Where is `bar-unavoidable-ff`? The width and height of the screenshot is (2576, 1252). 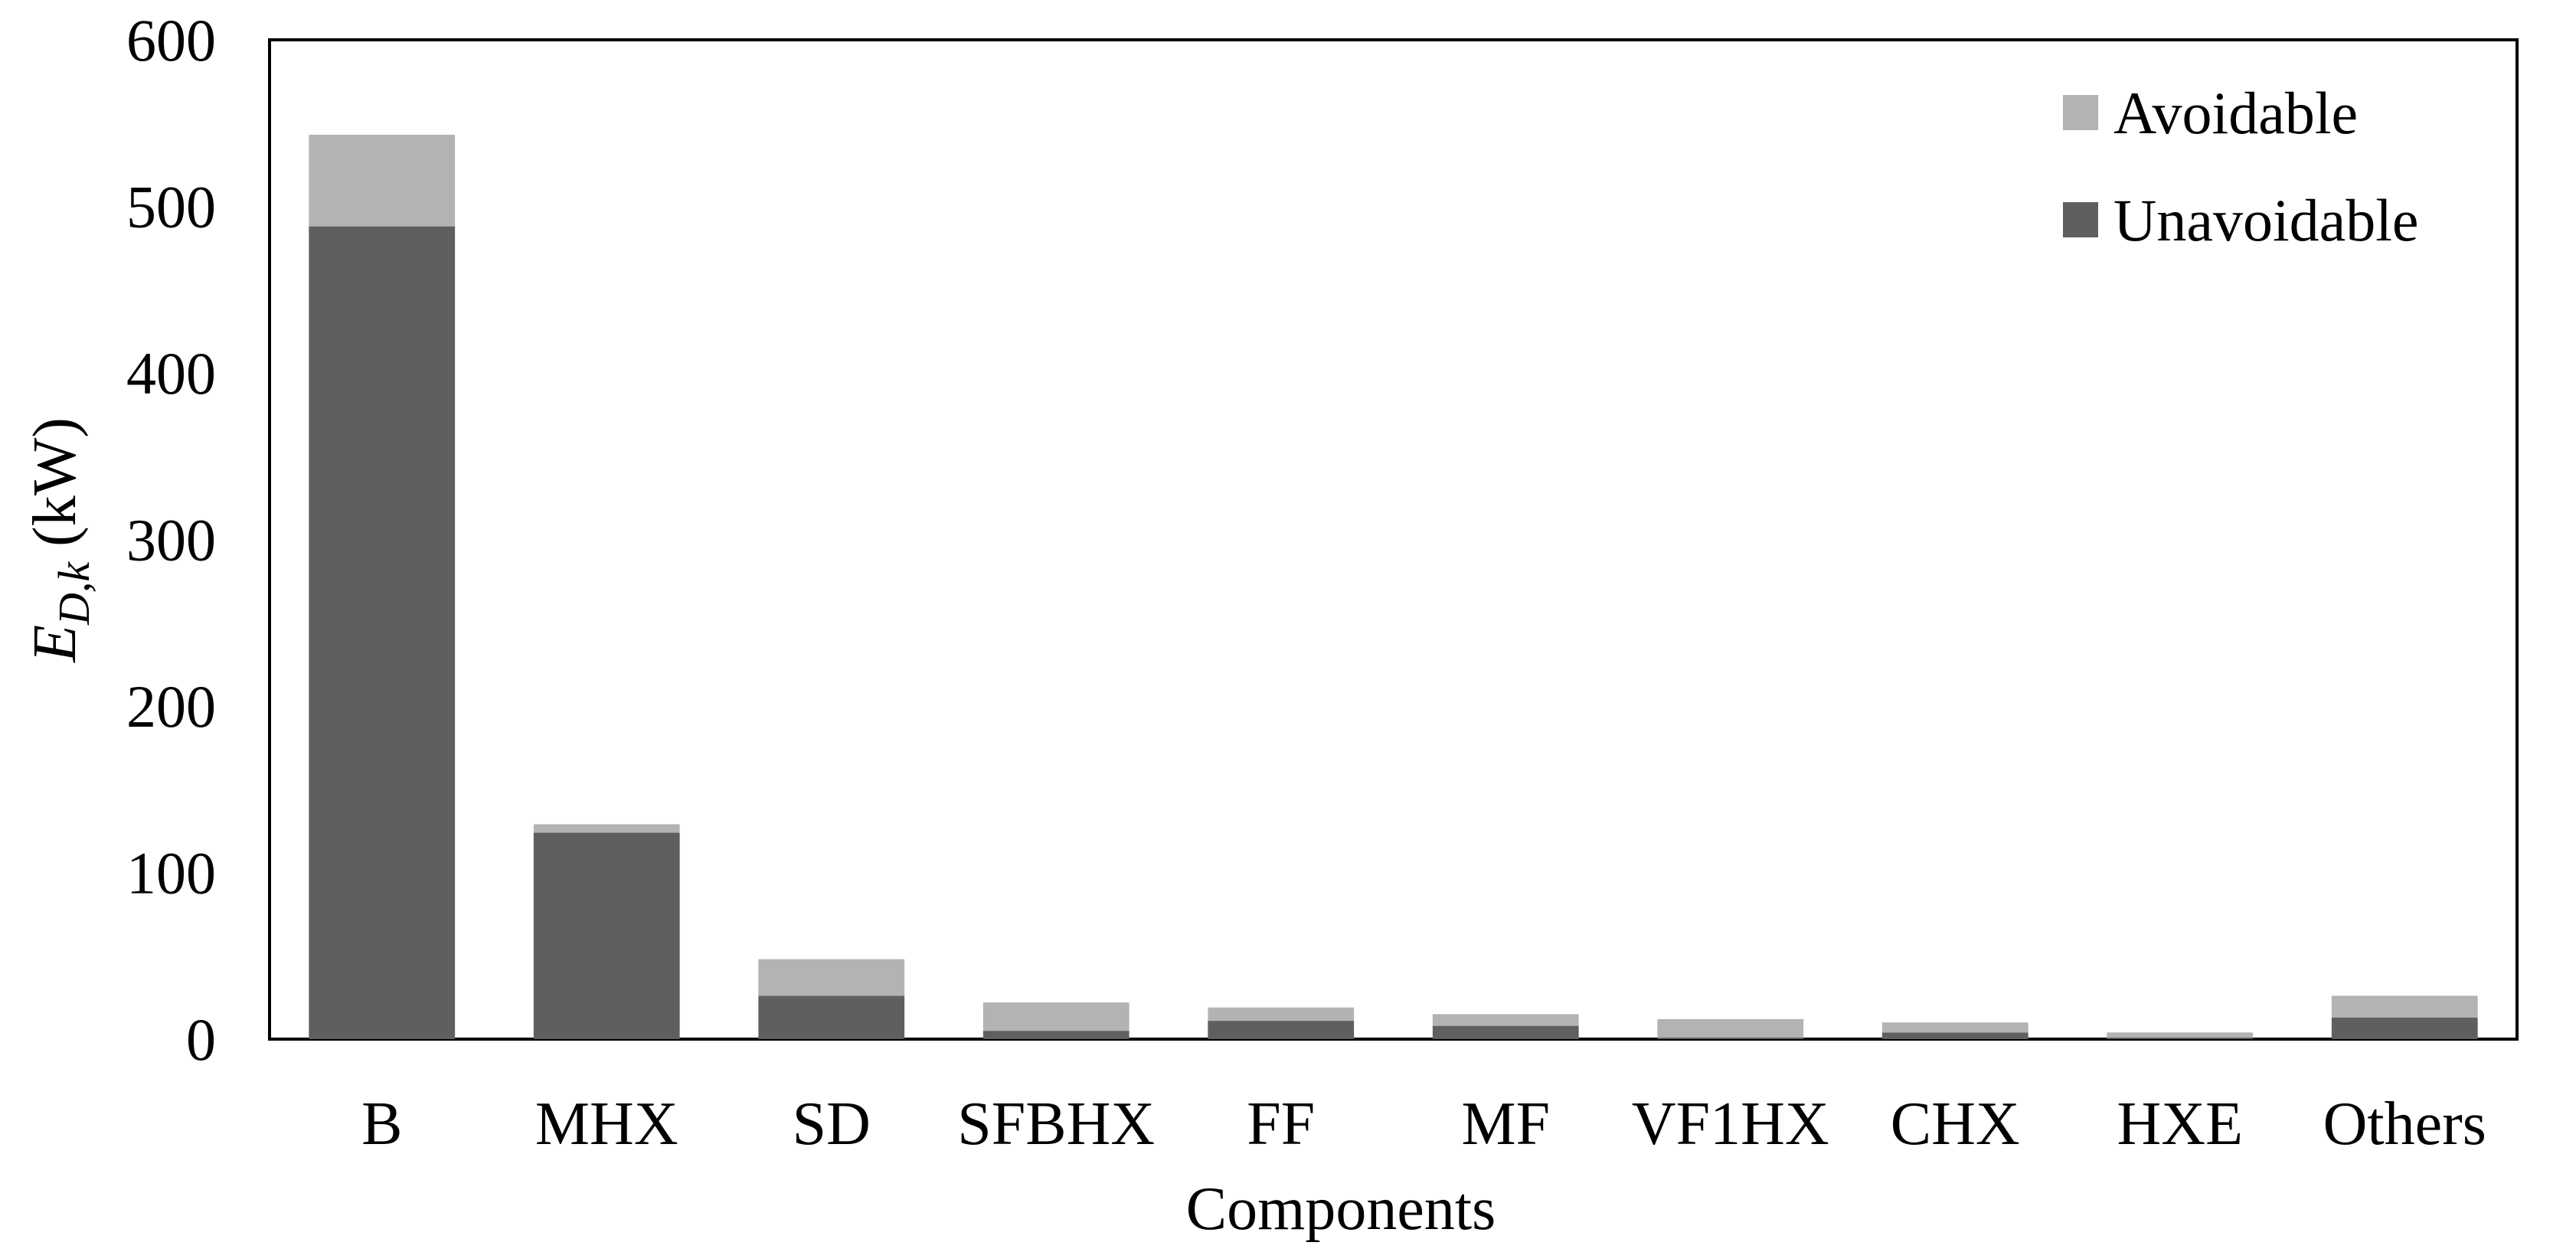 bar-unavoidable-ff is located at coordinates (1281, 1030).